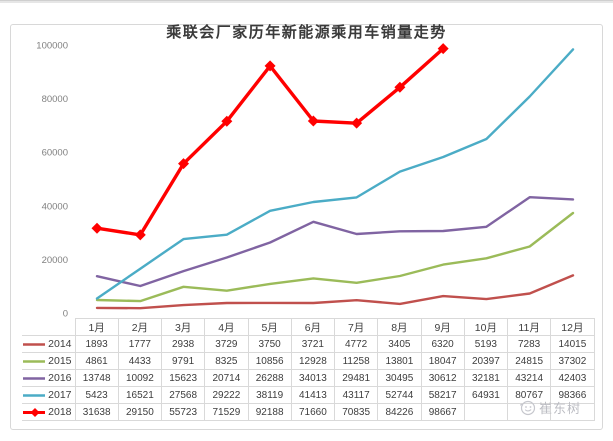 The height and width of the screenshot is (441, 613). Describe the element at coordinates (226, 378) in the screenshot. I see `value-cell: 20714` at that location.